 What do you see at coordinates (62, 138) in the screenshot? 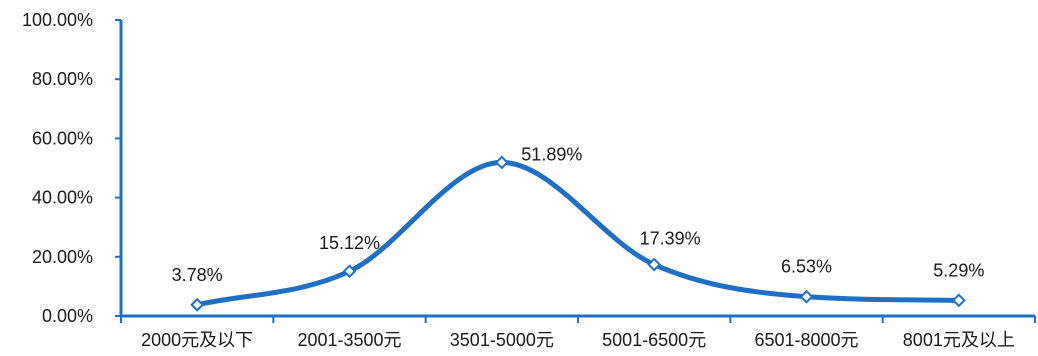
I see `y-tick-label: 60.00%` at bounding box center [62, 138].